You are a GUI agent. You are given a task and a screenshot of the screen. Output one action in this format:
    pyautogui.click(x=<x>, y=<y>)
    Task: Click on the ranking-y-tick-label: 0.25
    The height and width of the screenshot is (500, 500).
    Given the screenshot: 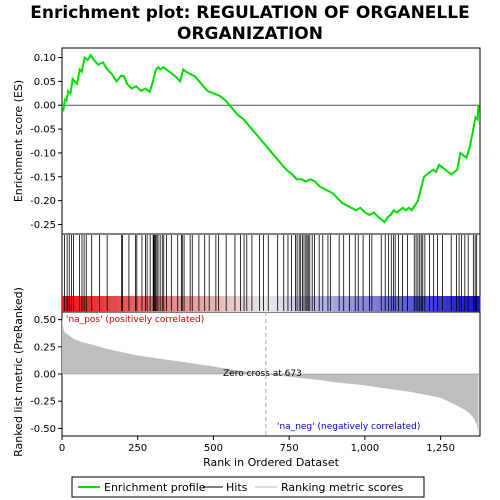 What is the action you would take?
    pyautogui.click(x=45, y=347)
    